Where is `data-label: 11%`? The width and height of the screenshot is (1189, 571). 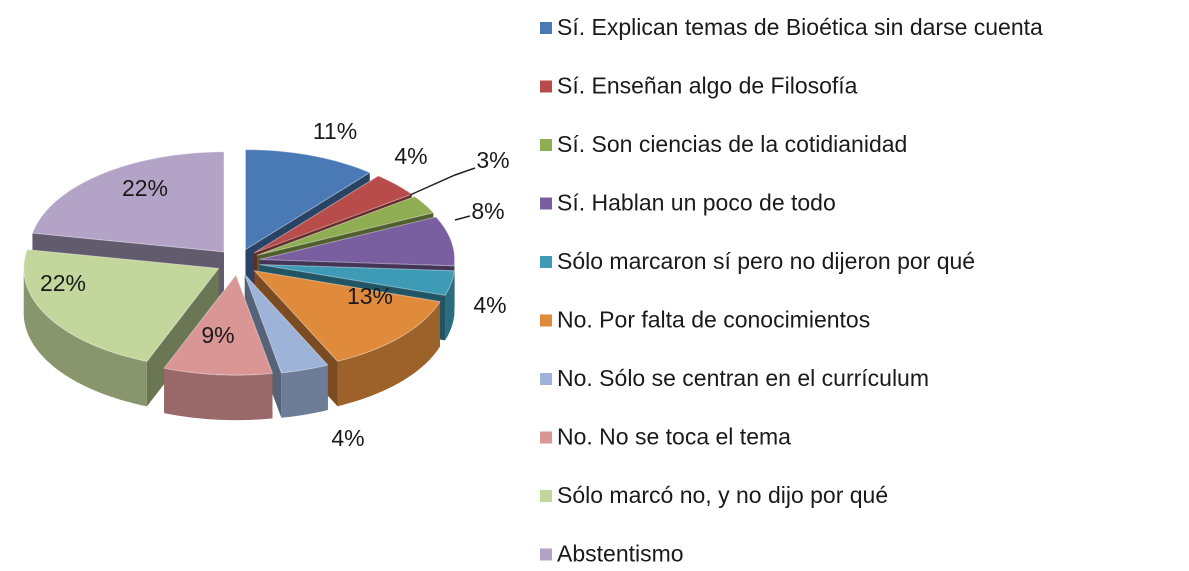
data-label: 11% is located at coordinates (335, 131).